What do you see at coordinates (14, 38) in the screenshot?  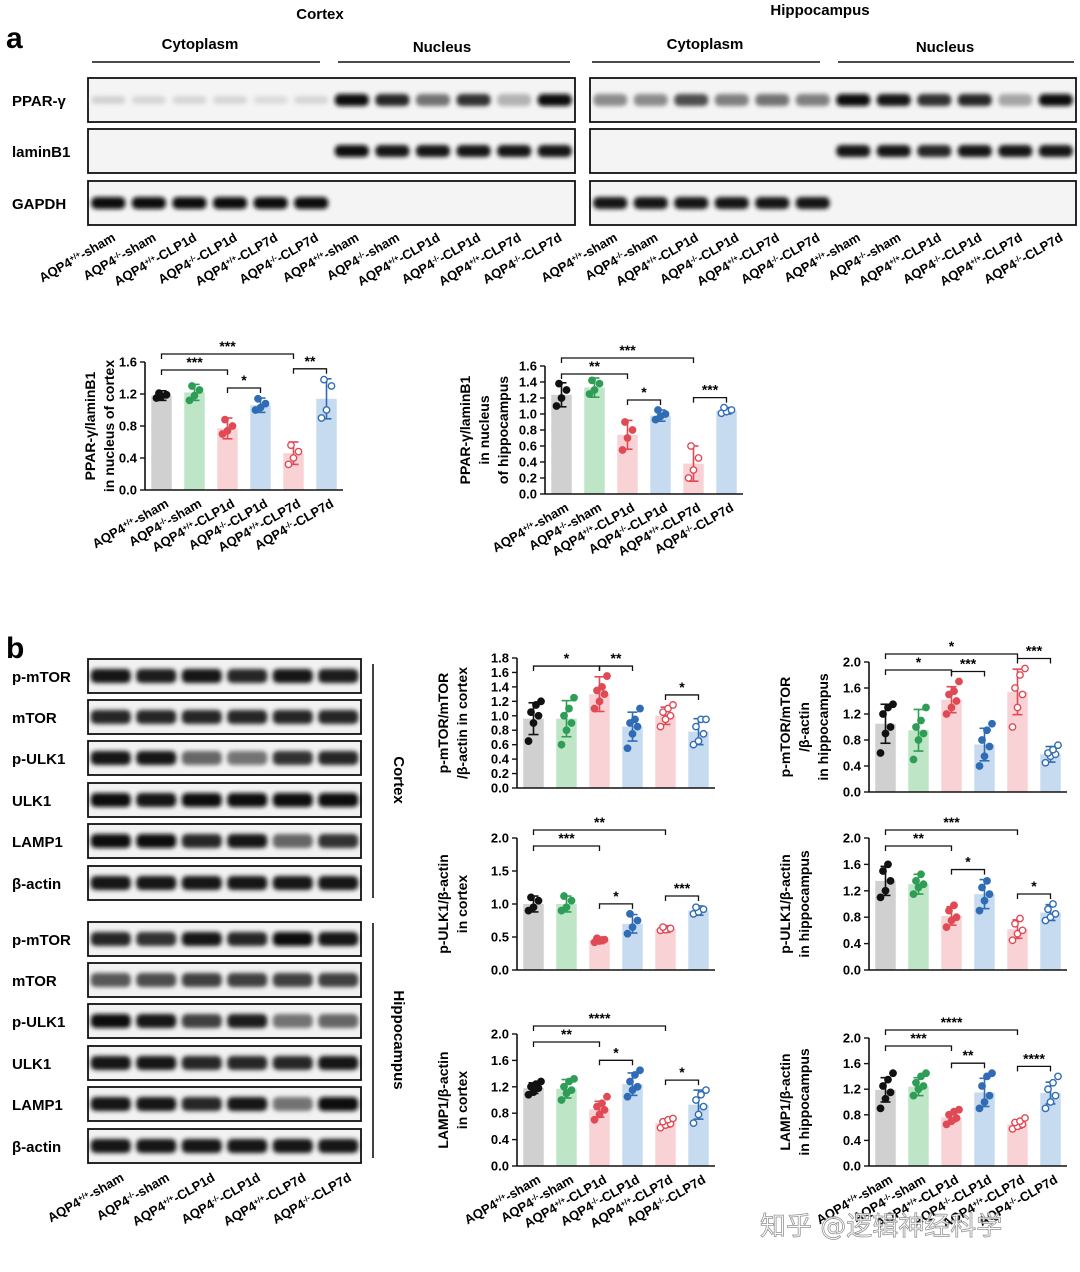 I see `panel-a-label: a` at bounding box center [14, 38].